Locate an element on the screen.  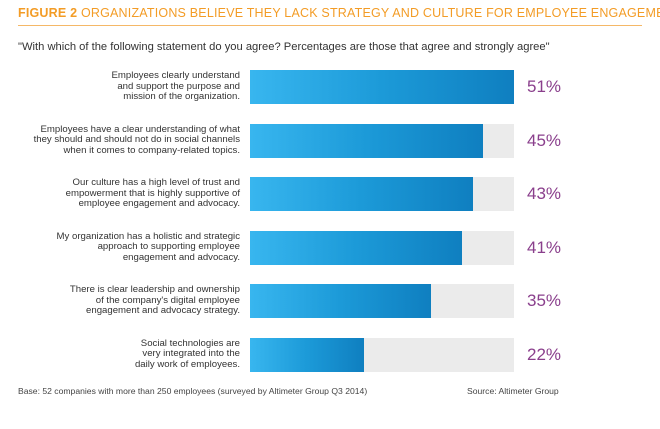
figure-label: FIGURE 2 is located at coordinates (48, 13).